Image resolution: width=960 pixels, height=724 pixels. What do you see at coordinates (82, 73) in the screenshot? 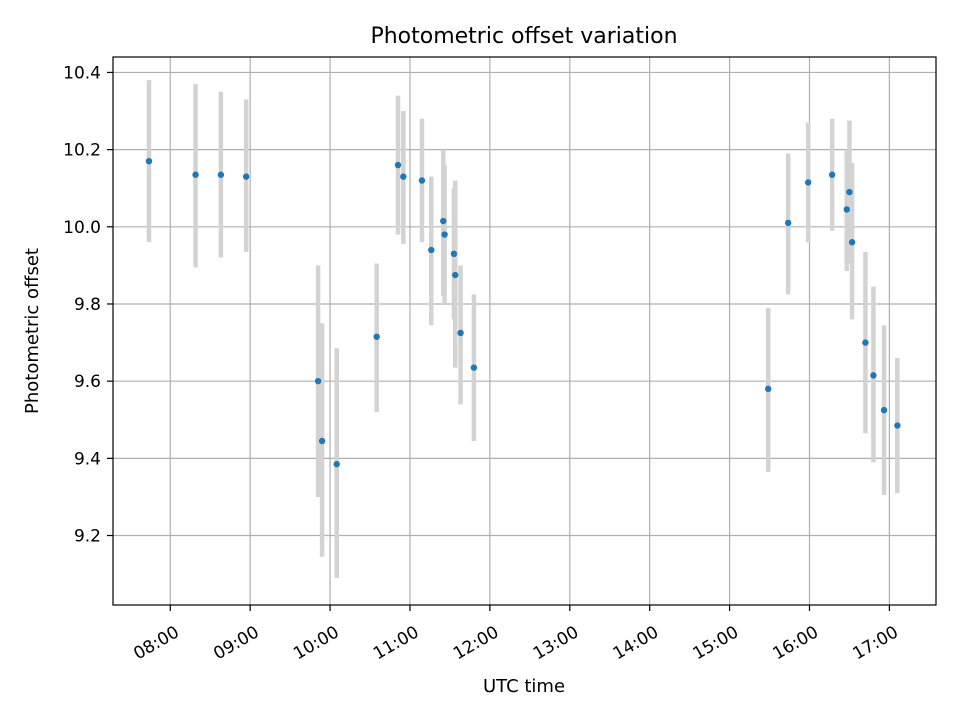
I see `y-tick-label: 10.4` at bounding box center [82, 73].